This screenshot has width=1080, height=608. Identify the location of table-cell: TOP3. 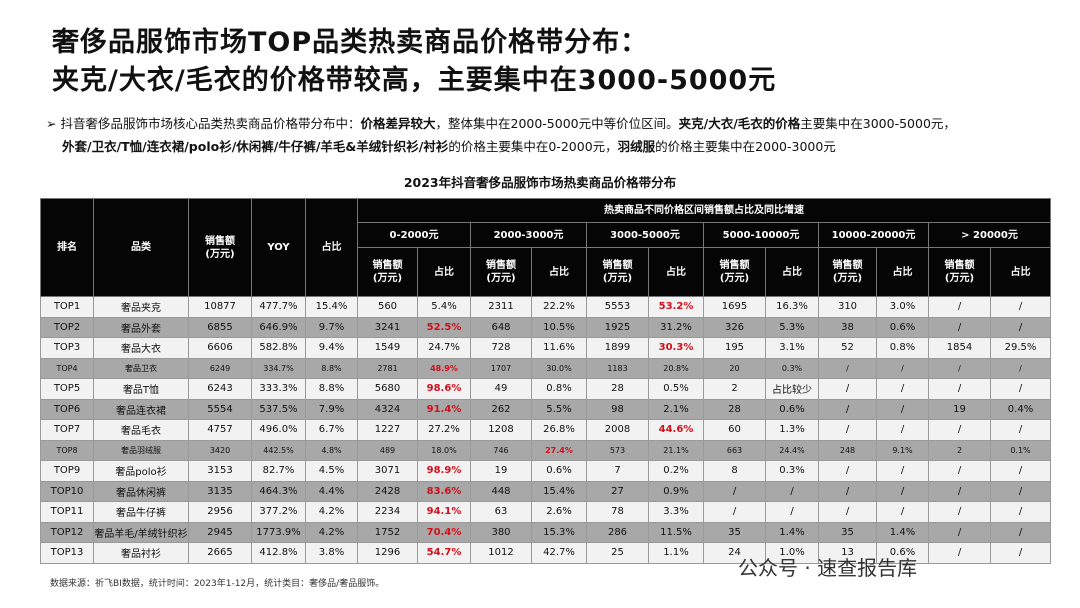
(67, 348).